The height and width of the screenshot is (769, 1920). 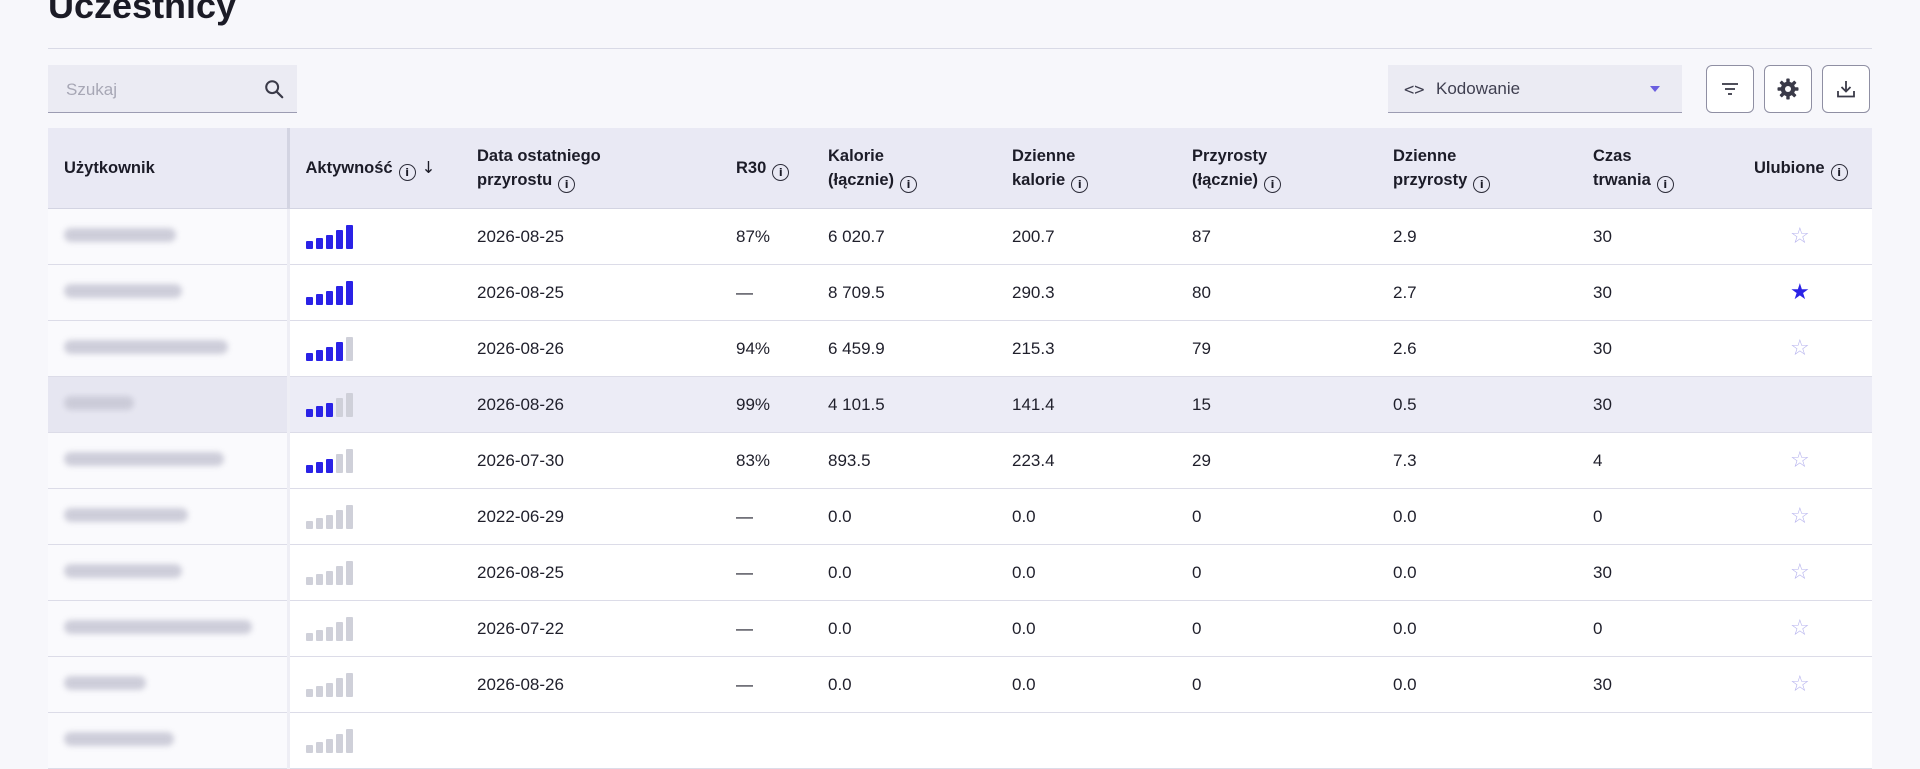 What do you see at coordinates (960, 404) in the screenshot?
I see `table-row: 2026-08-26 99% 4 101.5 141.4 15 0.5 30` at bounding box center [960, 404].